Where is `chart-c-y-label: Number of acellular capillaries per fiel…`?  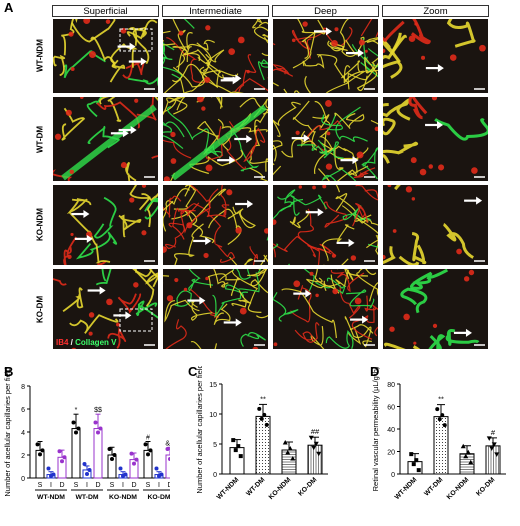 chart-c-y-label: Number of acellular capillaries per fiel… is located at coordinates (199, 430).